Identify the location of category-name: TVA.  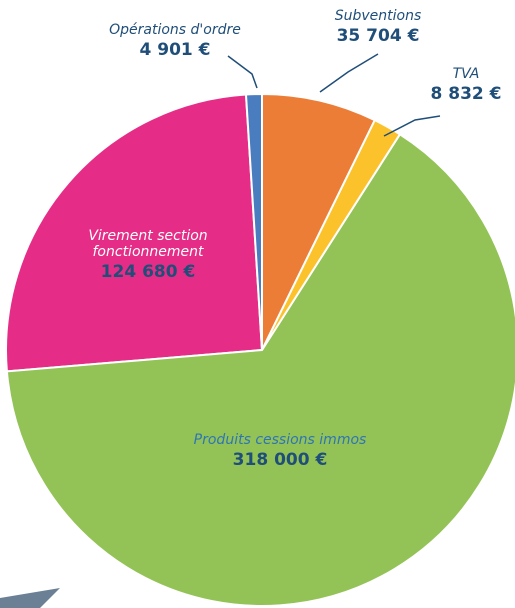
(466, 74).